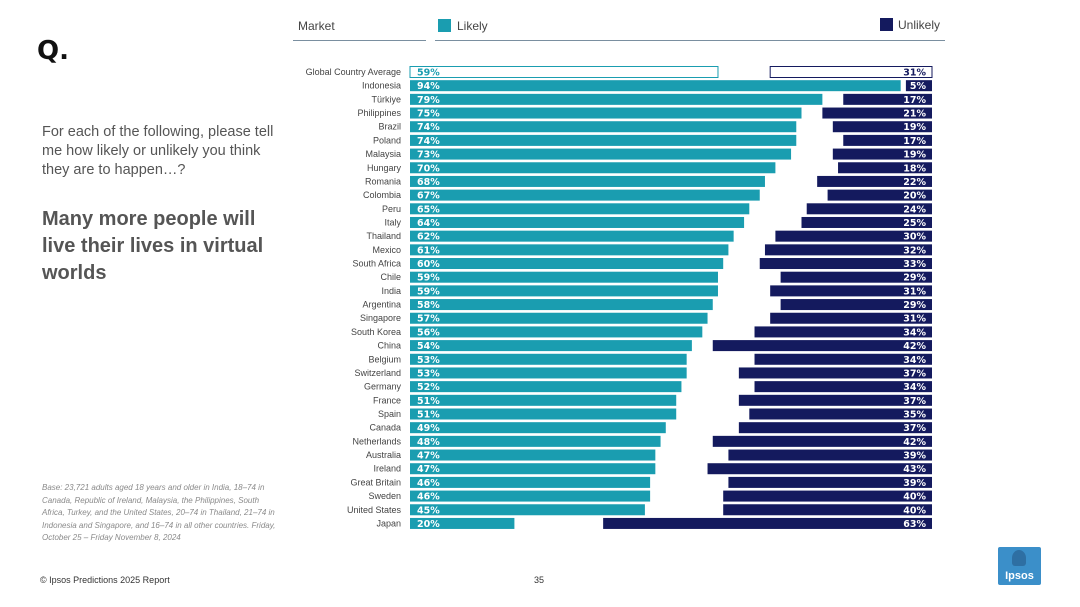 This screenshot has width=1080, height=607. I want to click on market-label: Malaysia, so click(383, 154).